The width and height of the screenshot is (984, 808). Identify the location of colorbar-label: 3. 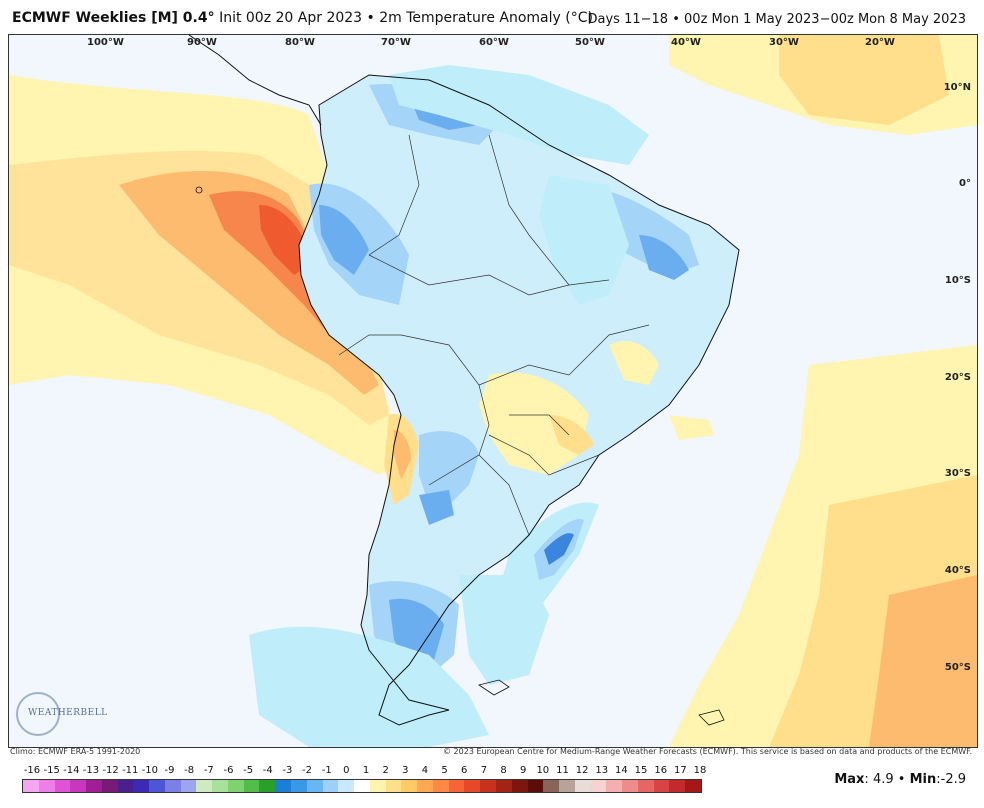
(405, 770).